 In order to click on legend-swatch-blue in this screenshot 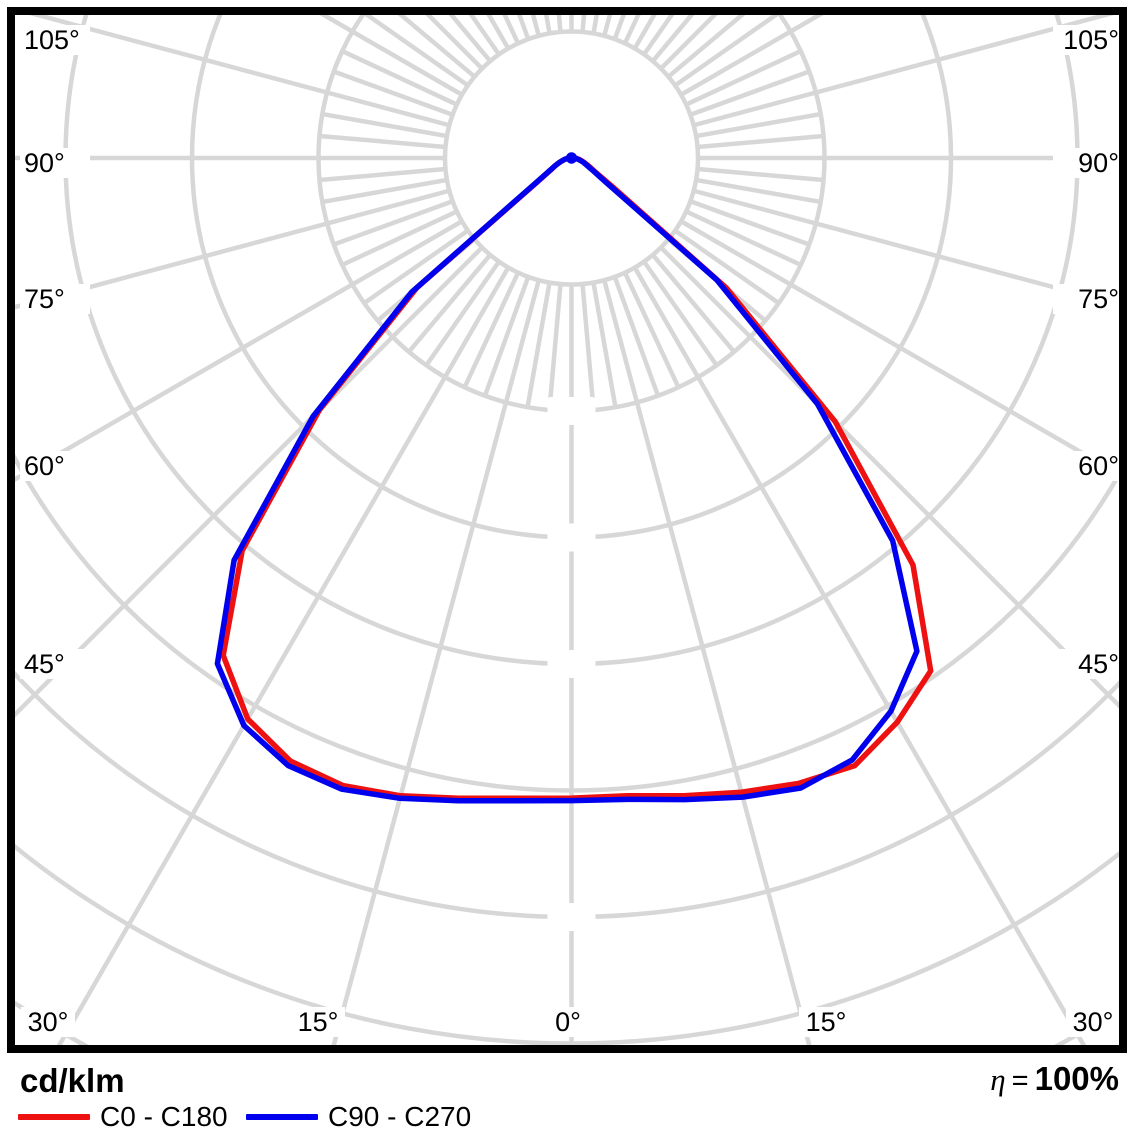, I will do `click(282, 1117)`.